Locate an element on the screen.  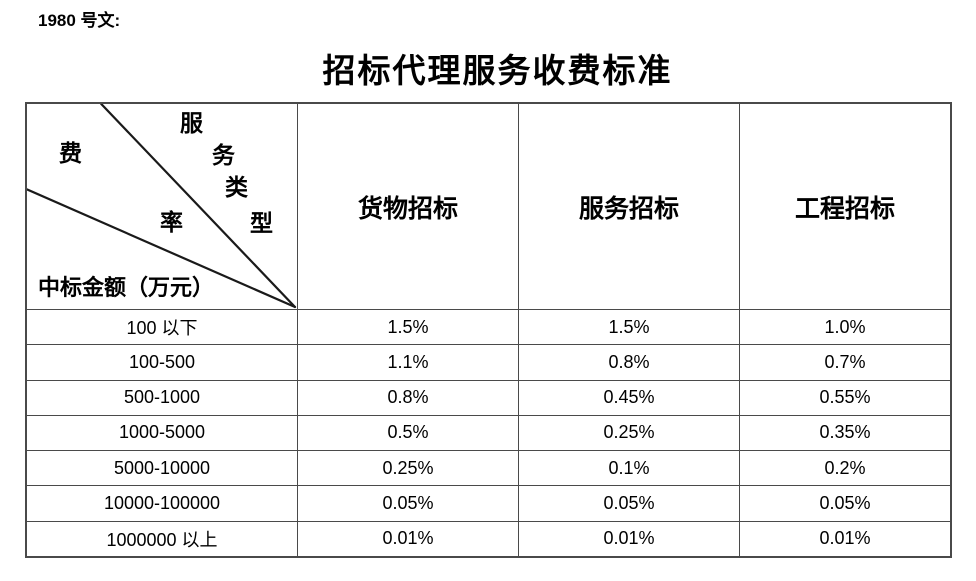
rate-char: 率 is located at coordinates (171, 222).